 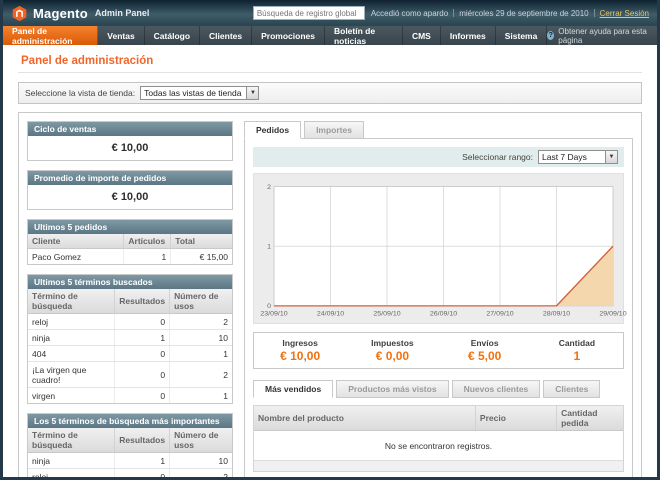 I want to click on empty-records-message: No se encontraron registros., so click(x=438, y=445).